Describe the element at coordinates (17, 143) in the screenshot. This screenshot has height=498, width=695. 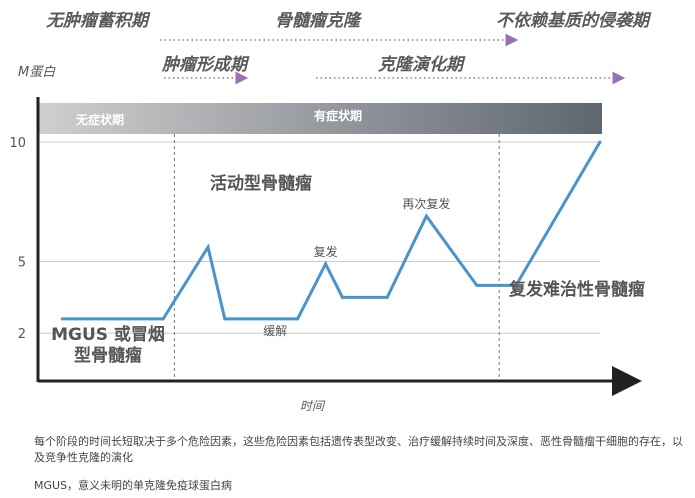
I see `y-tick-label-10: 10` at that location.